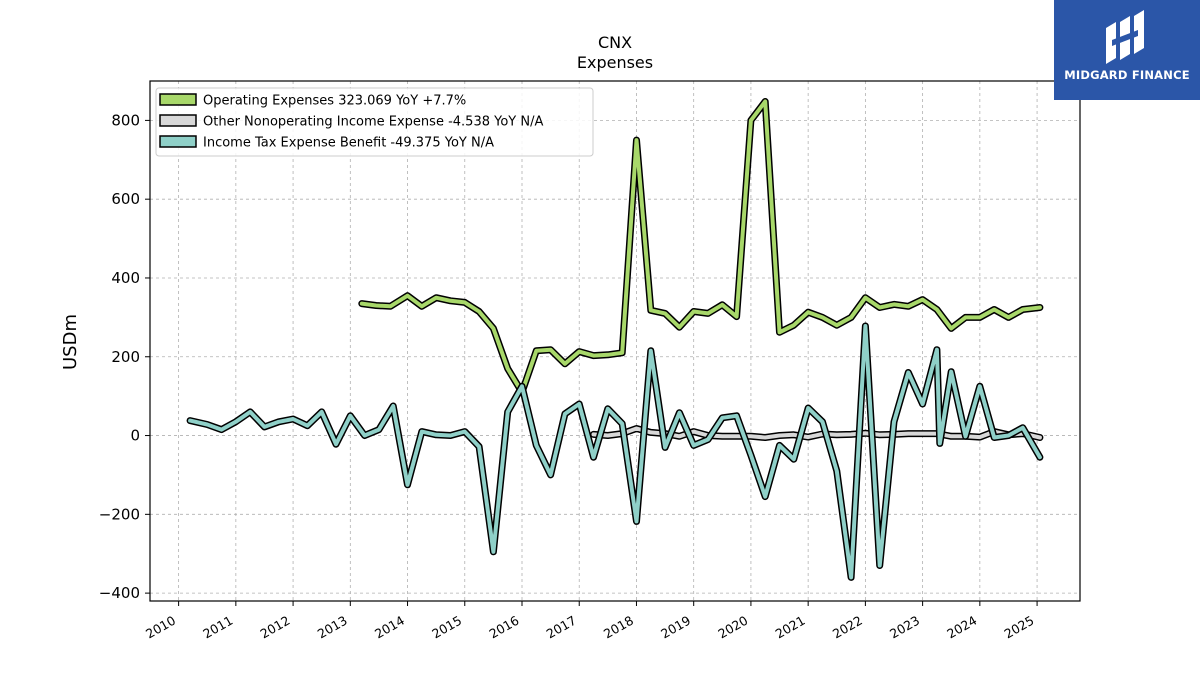 This screenshot has width=1200, height=675. Describe the element at coordinates (125, 120) in the screenshot. I see `y-tick-label: 800` at that location.